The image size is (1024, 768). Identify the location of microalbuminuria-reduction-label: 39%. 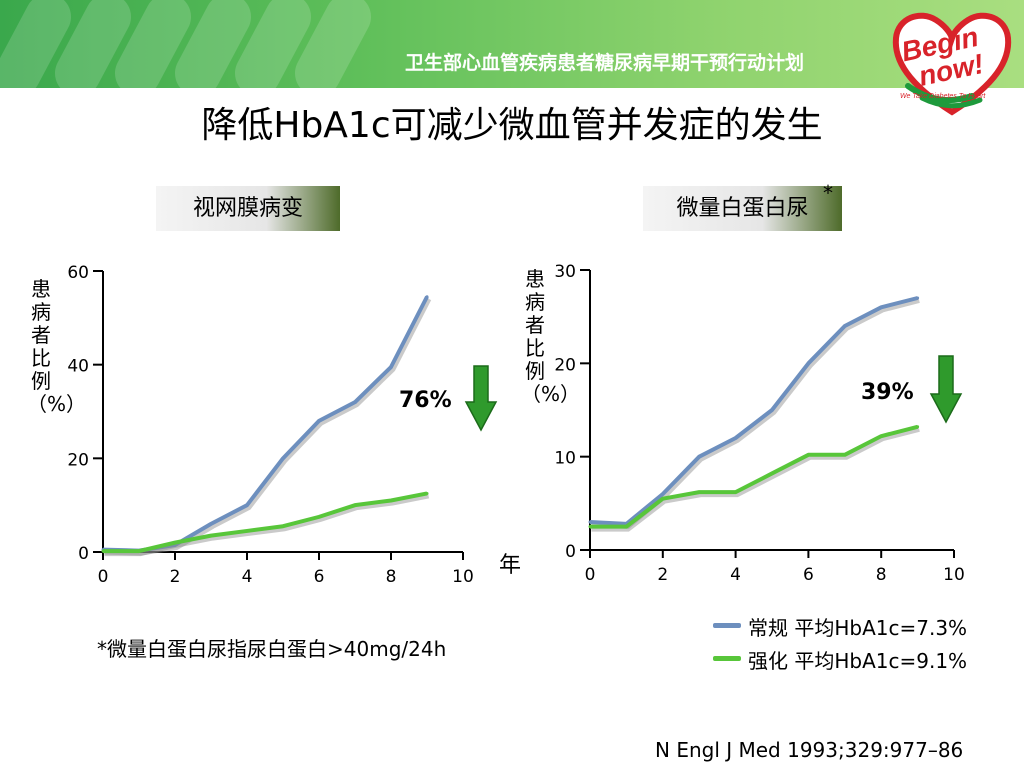
(887, 392).